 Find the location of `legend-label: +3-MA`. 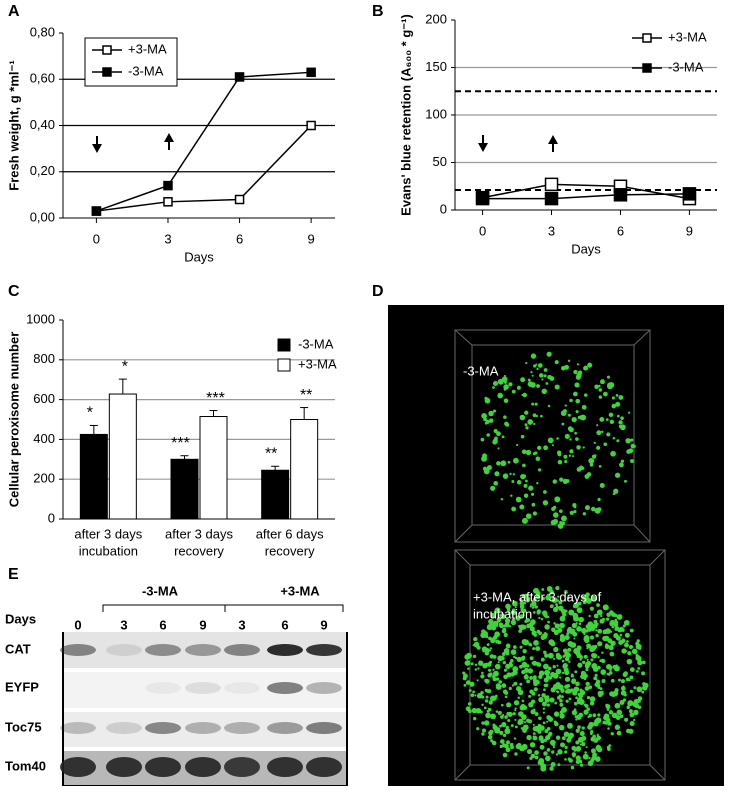

legend-label: +3-MA is located at coordinates (317, 363).